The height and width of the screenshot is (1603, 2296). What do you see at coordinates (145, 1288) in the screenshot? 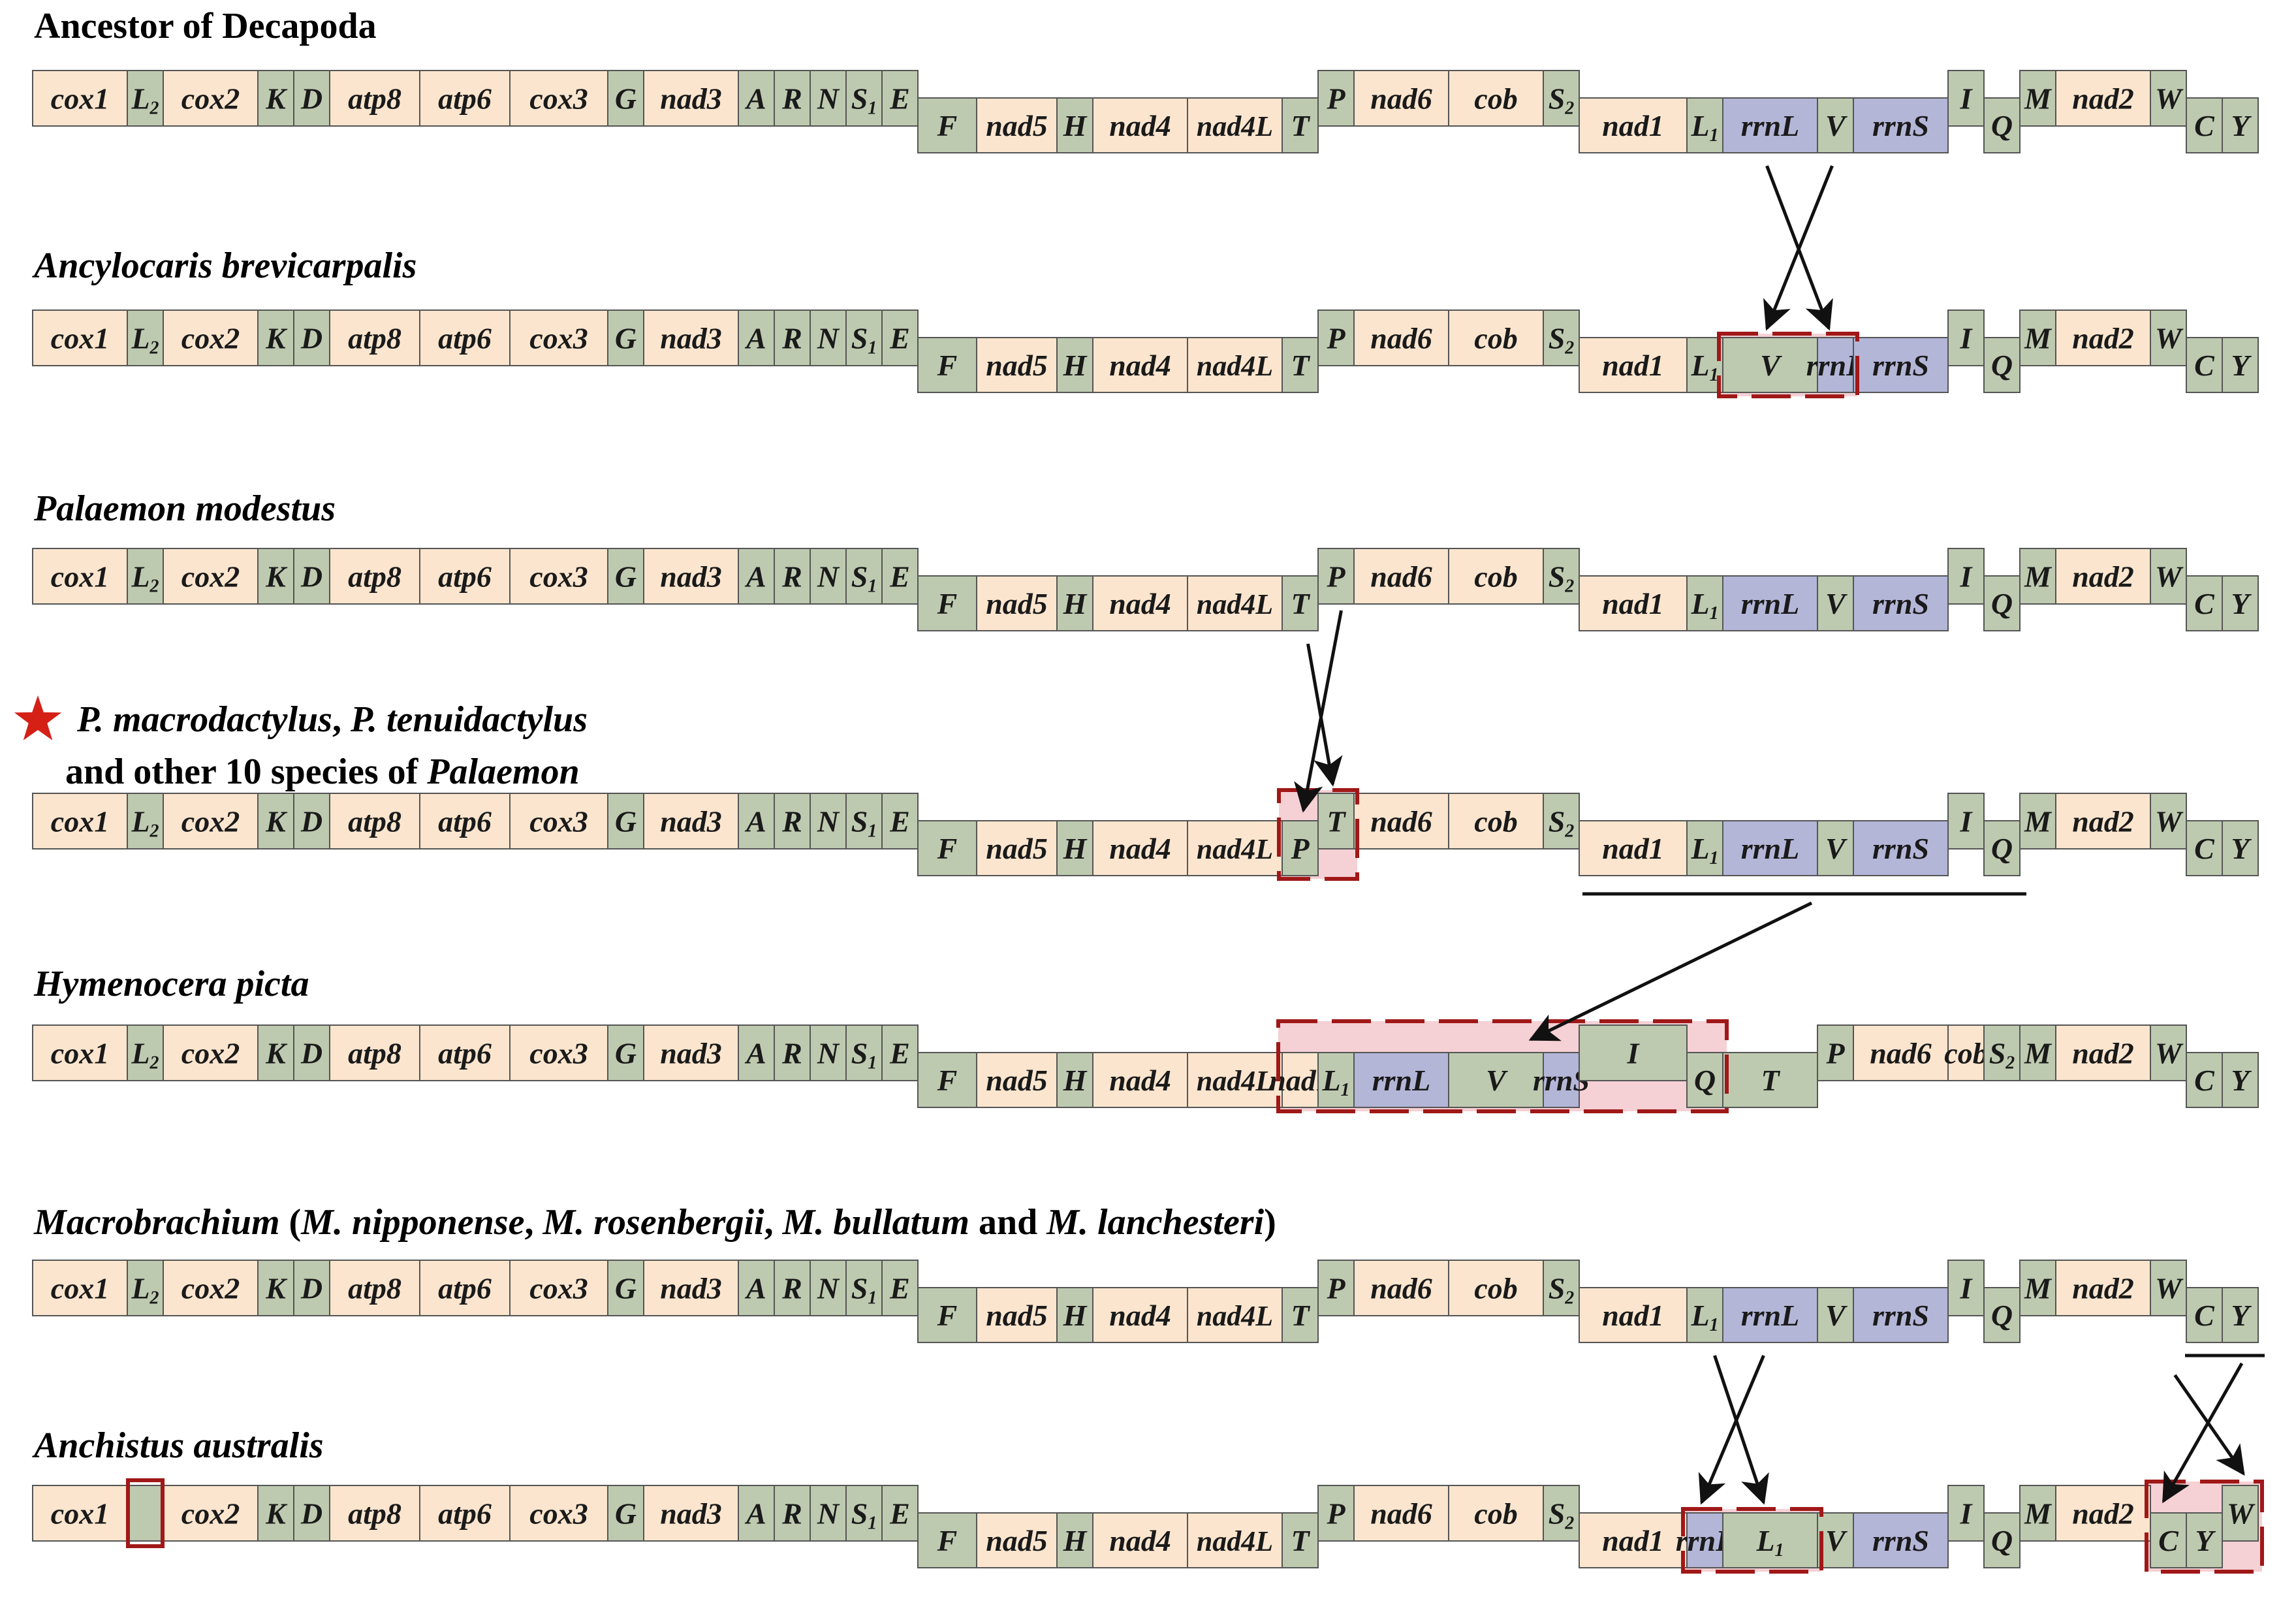
I see `gene-block-l2` at bounding box center [145, 1288].